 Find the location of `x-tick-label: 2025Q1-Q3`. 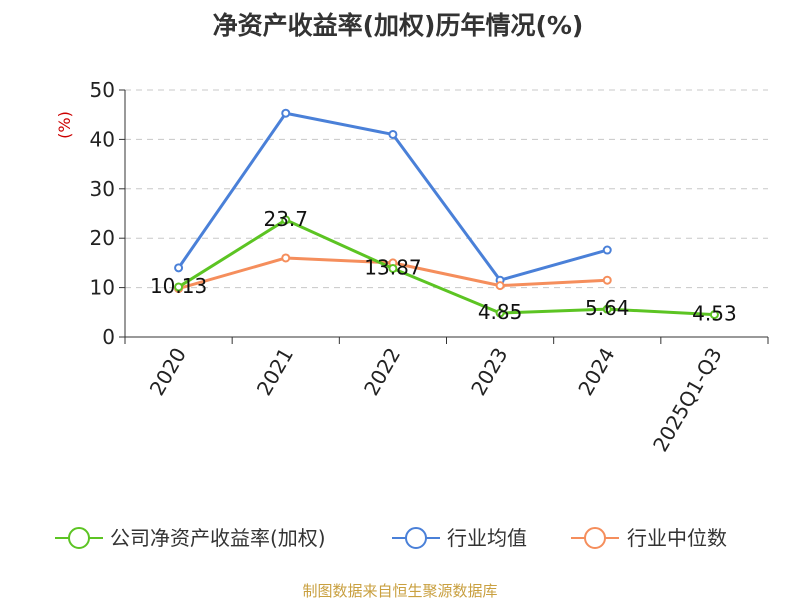

x-tick-label: 2025Q1-Q3 is located at coordinates (687, 400).